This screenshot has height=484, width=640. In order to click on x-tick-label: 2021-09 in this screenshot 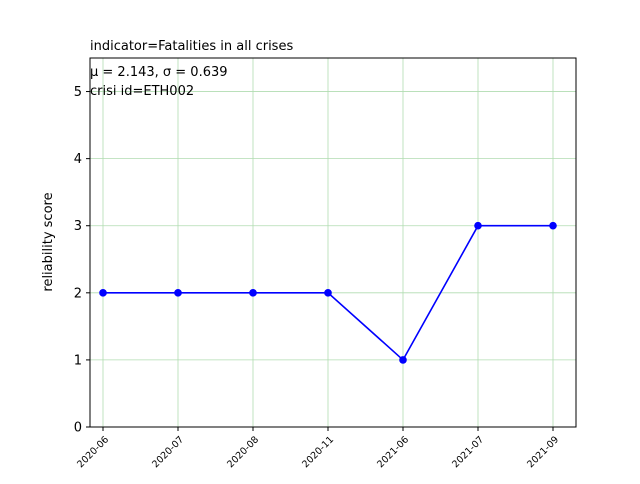, I will do `click(543, 452)`.